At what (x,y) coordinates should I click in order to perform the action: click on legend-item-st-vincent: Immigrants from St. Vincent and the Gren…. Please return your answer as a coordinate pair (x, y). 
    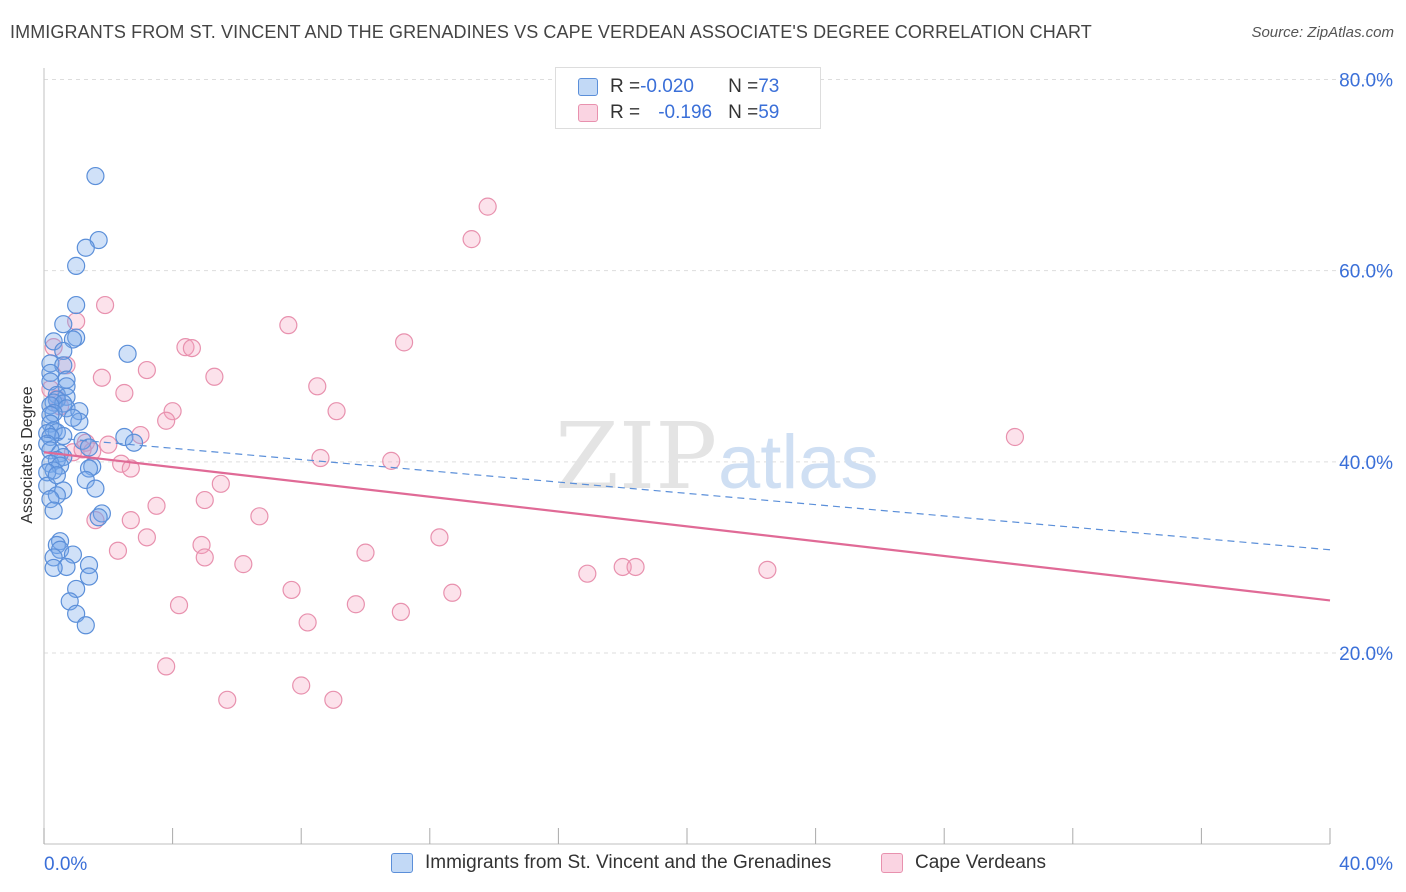
    Looking at the image, I should click on (611, 863).